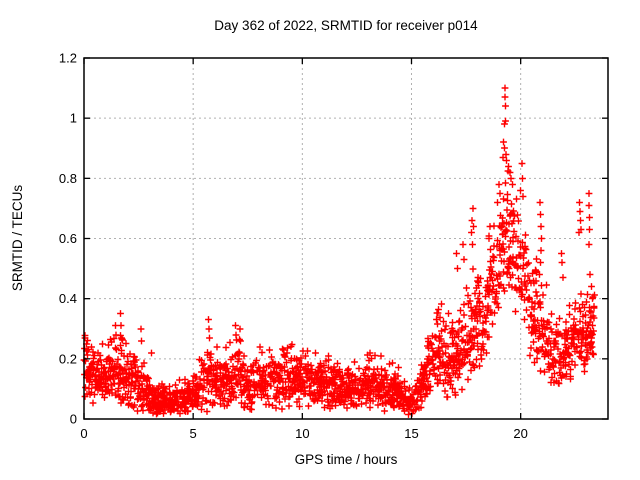 Image resolution: width=640 pixels, height=480 pixels. I want to click on y-tick-label: 0.2, so click(68, 358).